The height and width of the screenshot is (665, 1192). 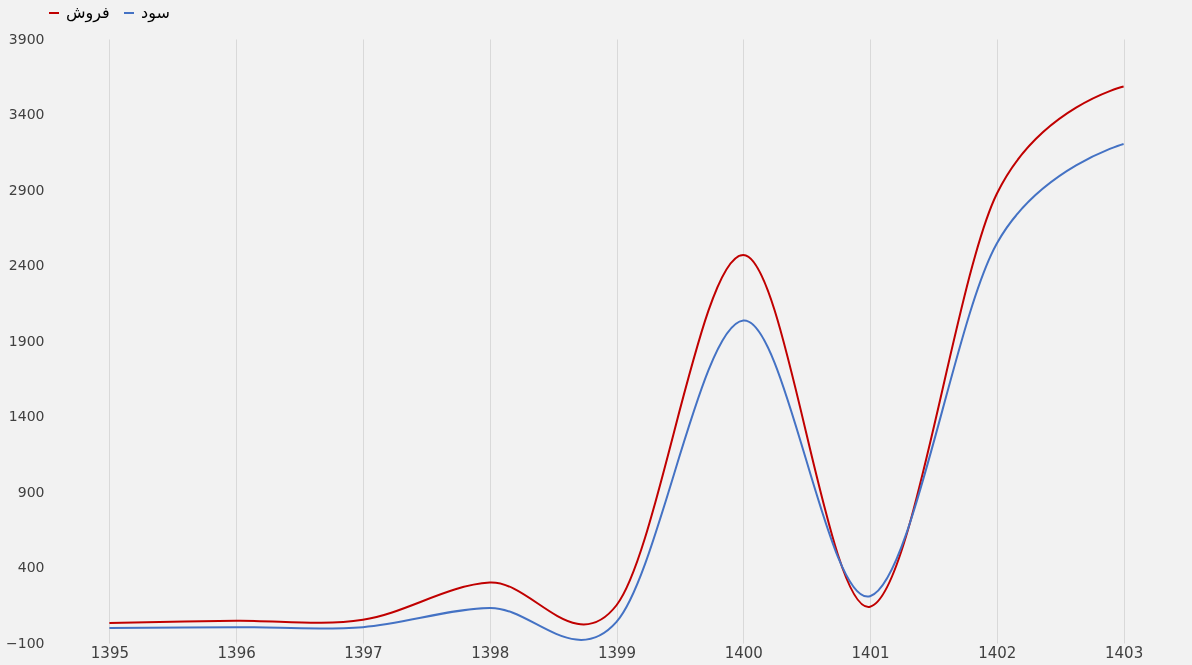 What do you see at coordinates (26, 340) in the screenshot?
I see `y-tick-label: 1900` at bounding box center [26, 340].